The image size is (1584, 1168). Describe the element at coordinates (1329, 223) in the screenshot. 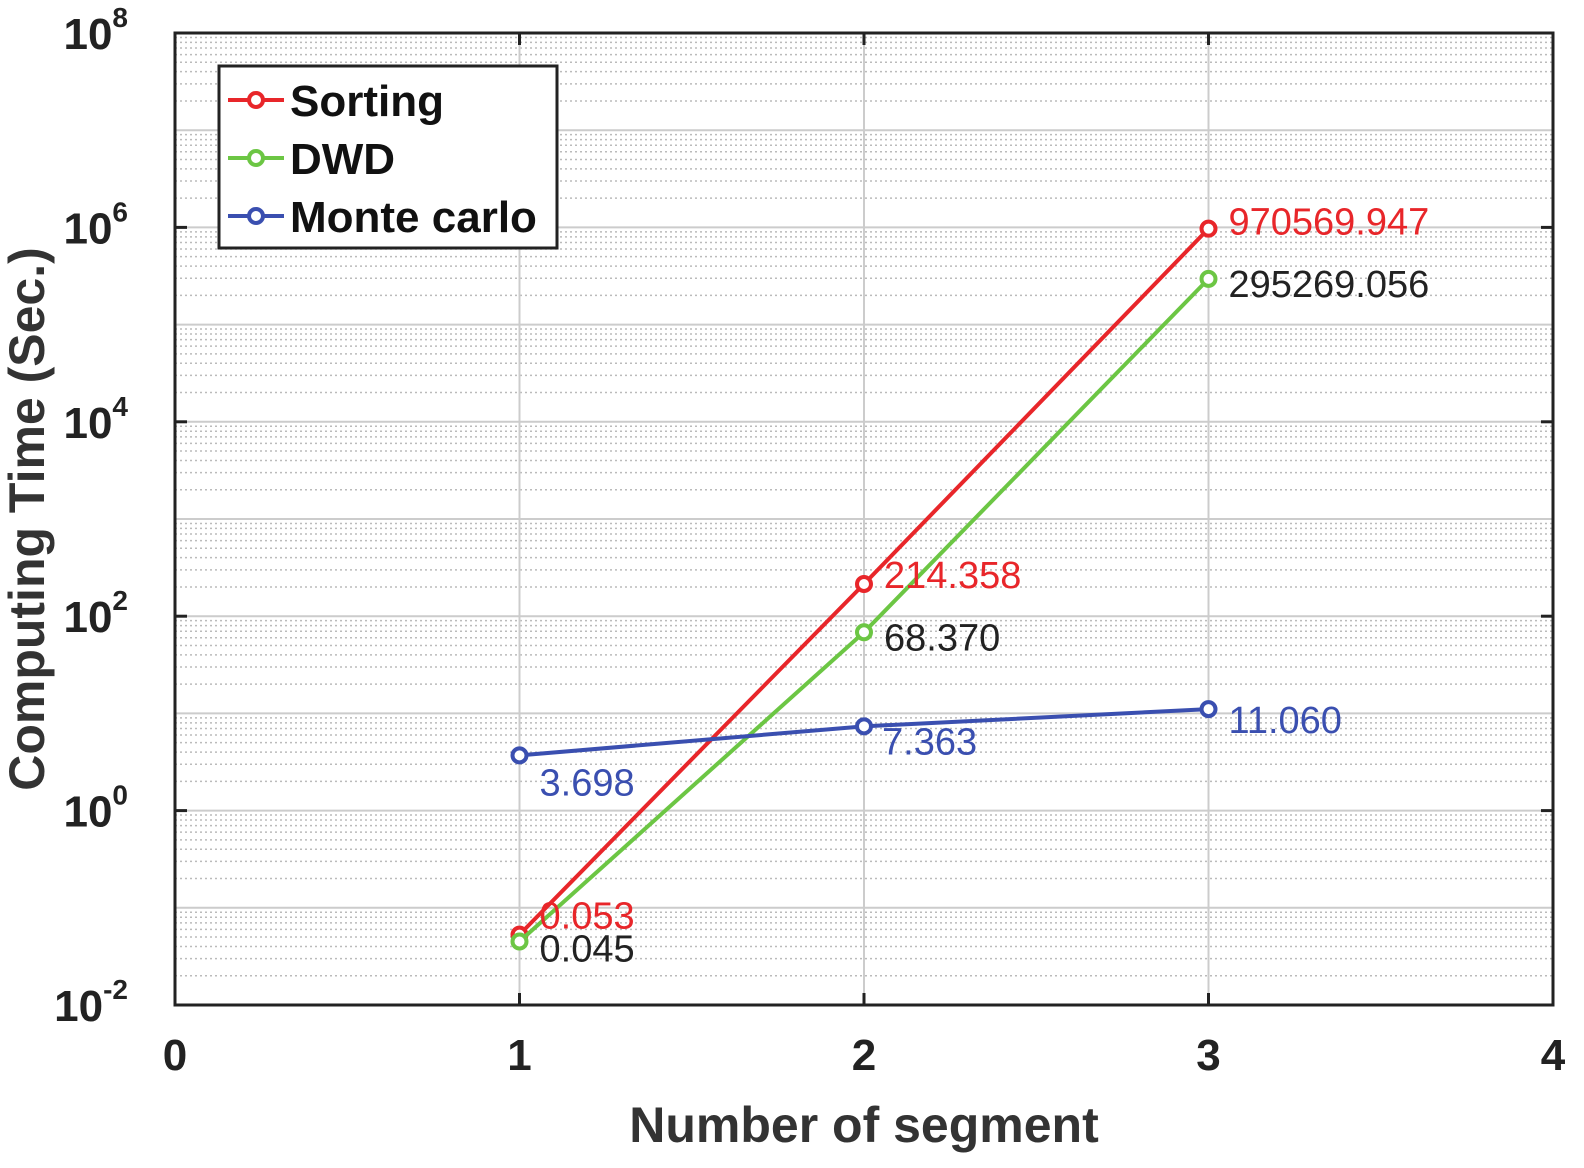

I see `data-label: 970569.947` at that location.